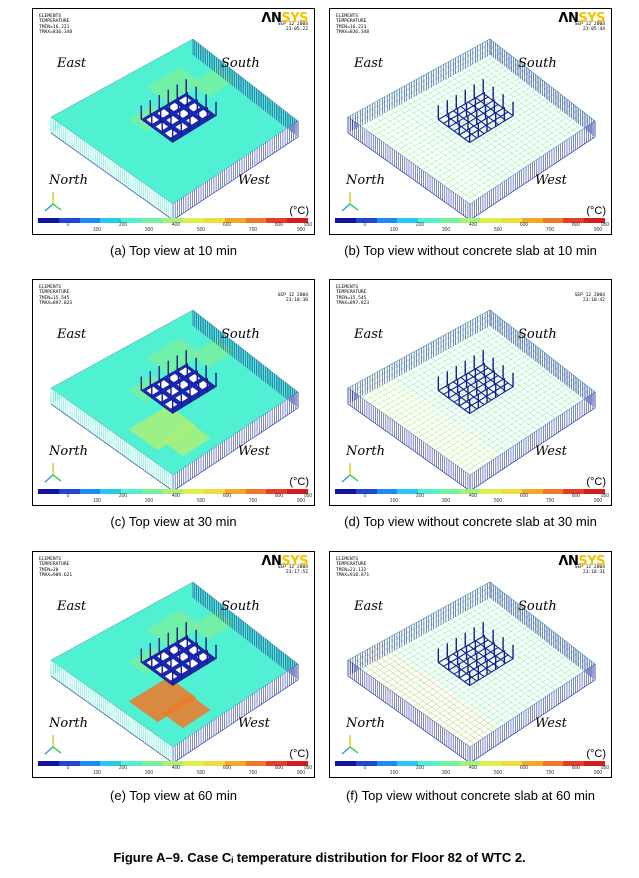  Describe the element at coordinates (173, 795) in the screenshot. I see `panel-caption-e: (e) Top view at 60 min` at that location.